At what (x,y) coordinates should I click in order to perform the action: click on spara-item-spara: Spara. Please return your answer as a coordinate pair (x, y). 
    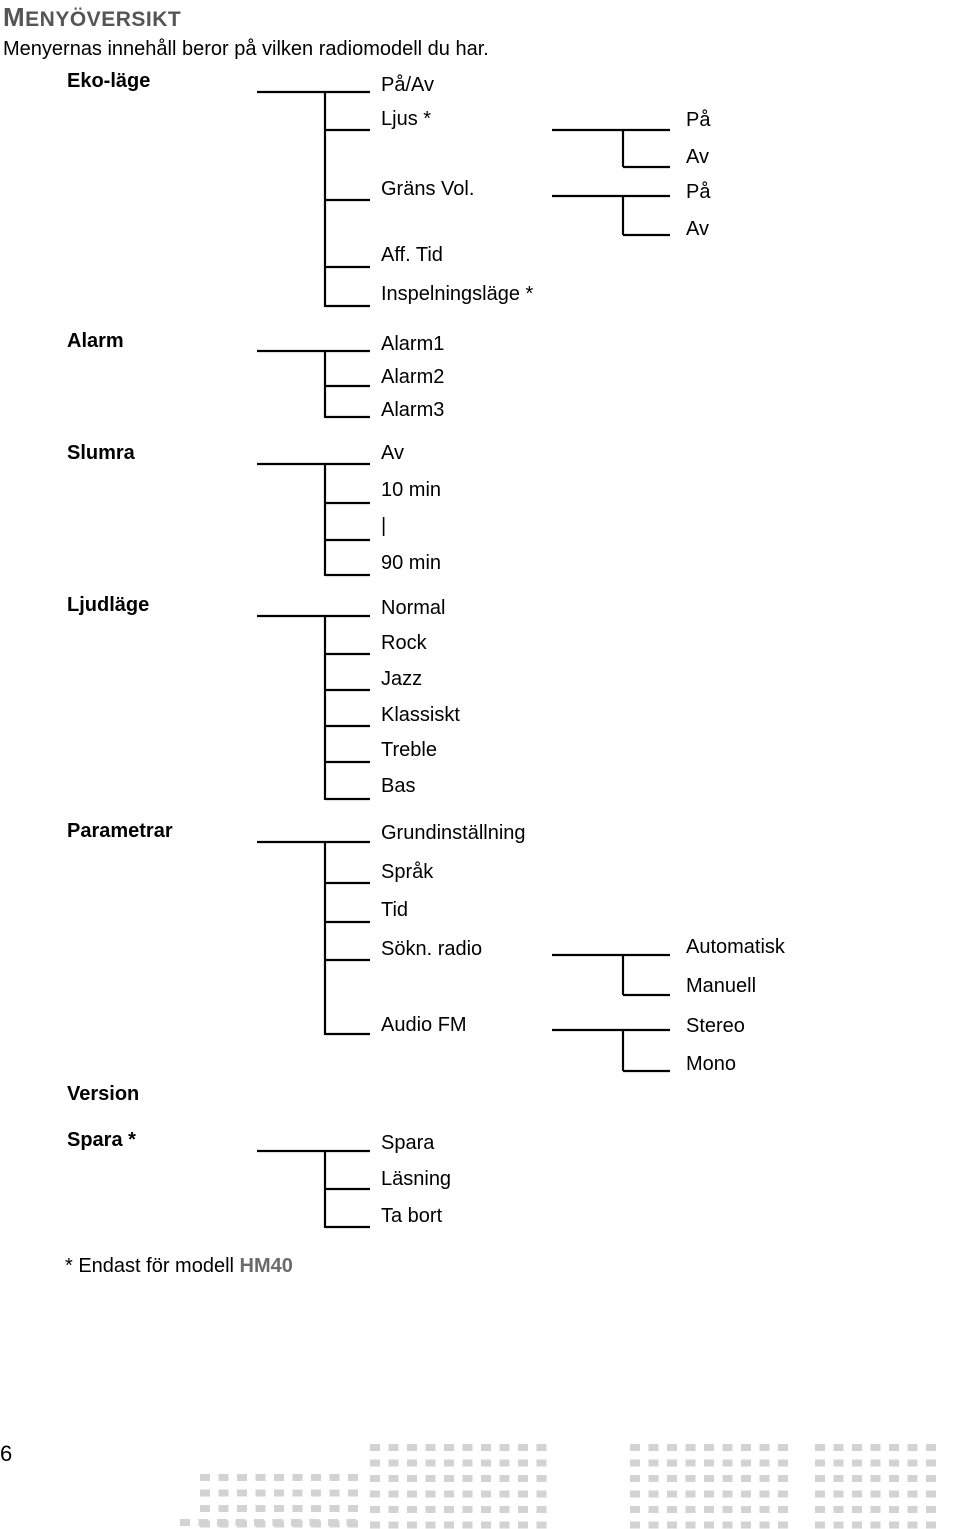
    Looking at the image, I should click on (408, 1143).